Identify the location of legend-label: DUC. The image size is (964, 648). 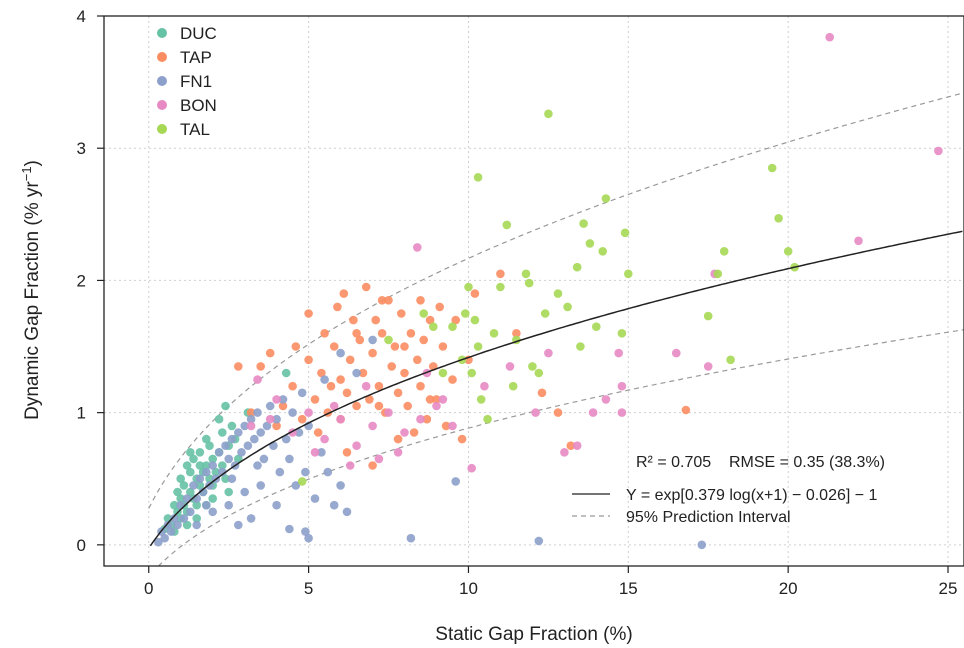
(198, 33).